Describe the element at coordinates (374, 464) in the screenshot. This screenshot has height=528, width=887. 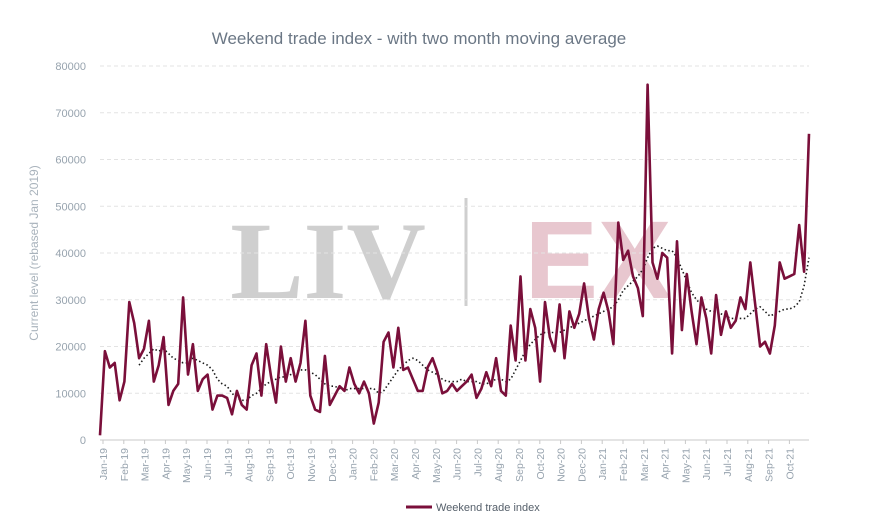
I see `x-tick-label: Feb-20` at that location.